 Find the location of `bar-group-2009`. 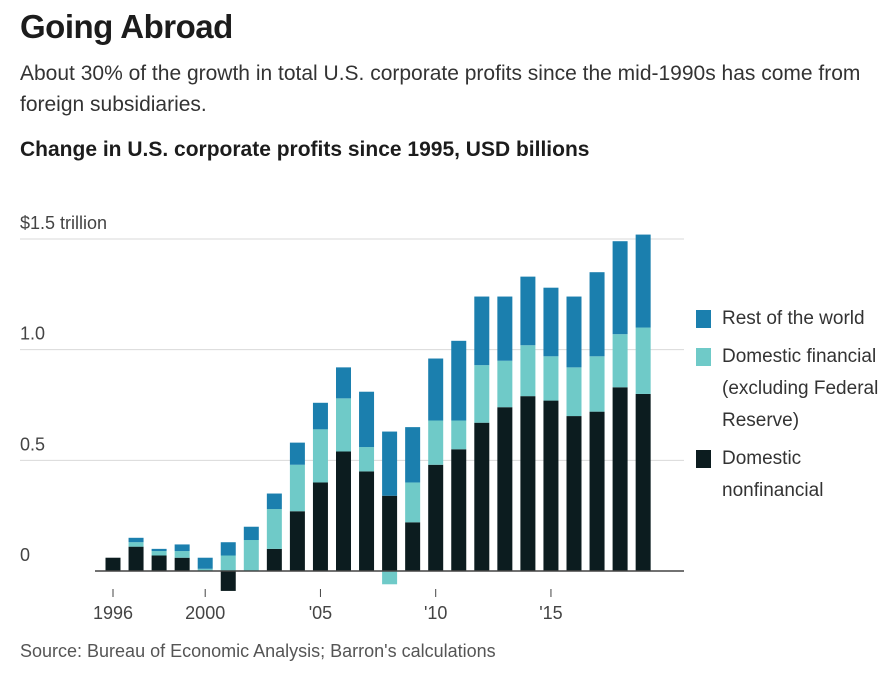

bar-group-2009 is located at coordinates (413, 499).